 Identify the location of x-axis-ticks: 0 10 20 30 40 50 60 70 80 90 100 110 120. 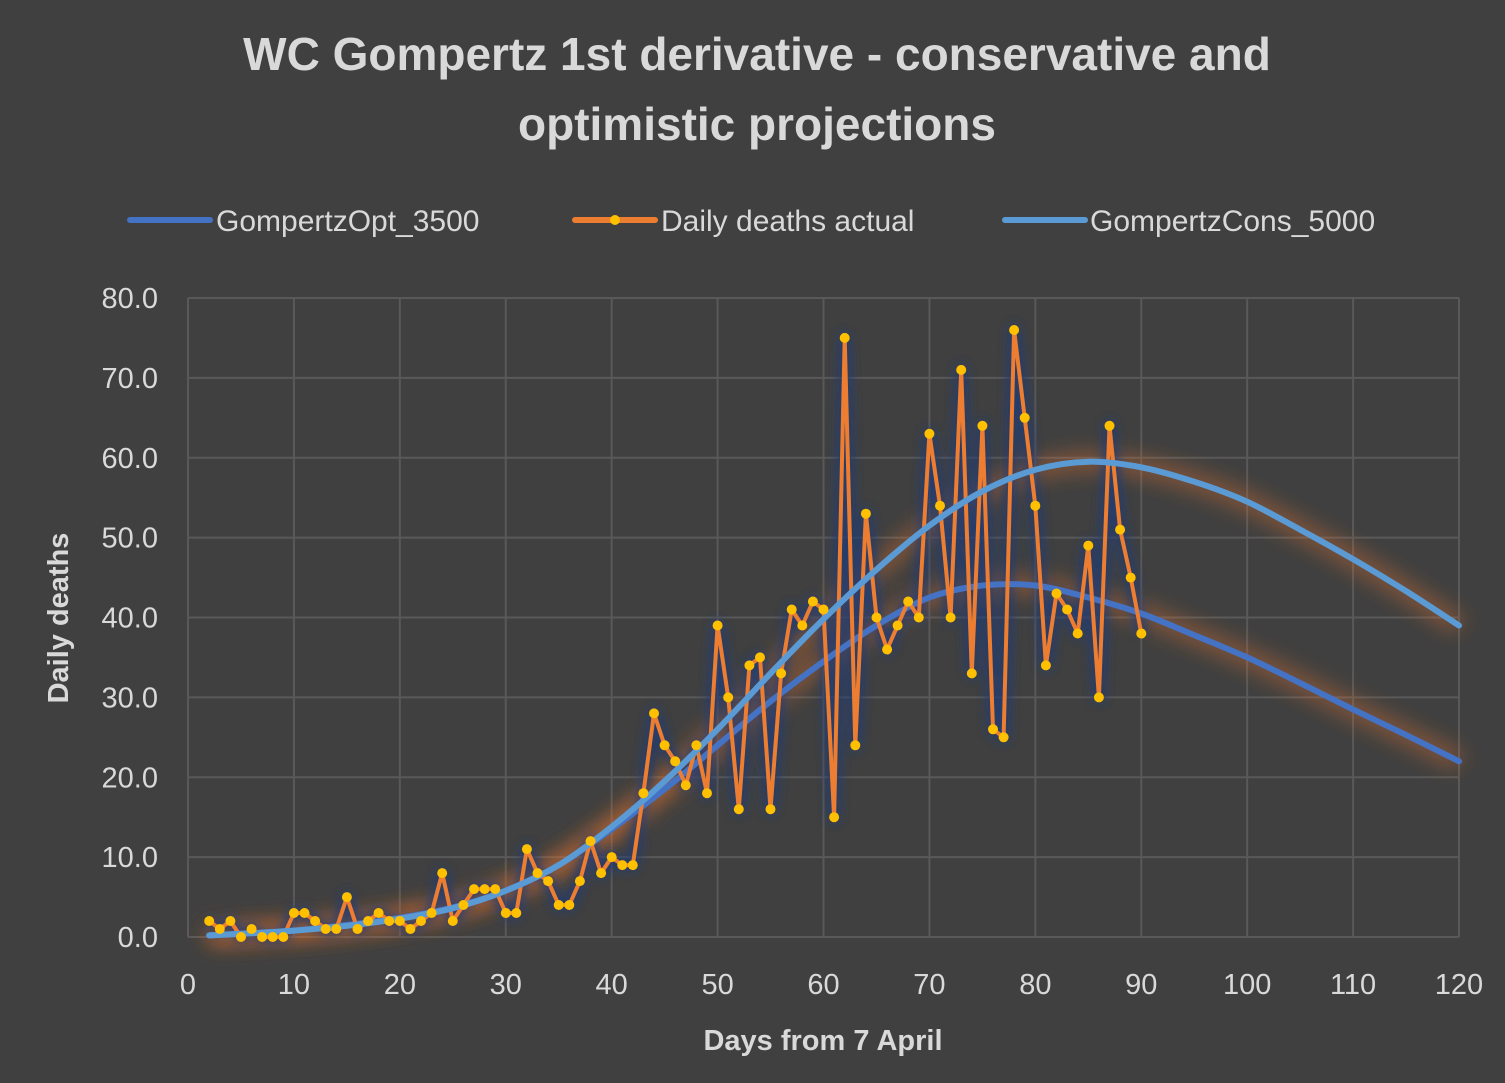
(831, 985).